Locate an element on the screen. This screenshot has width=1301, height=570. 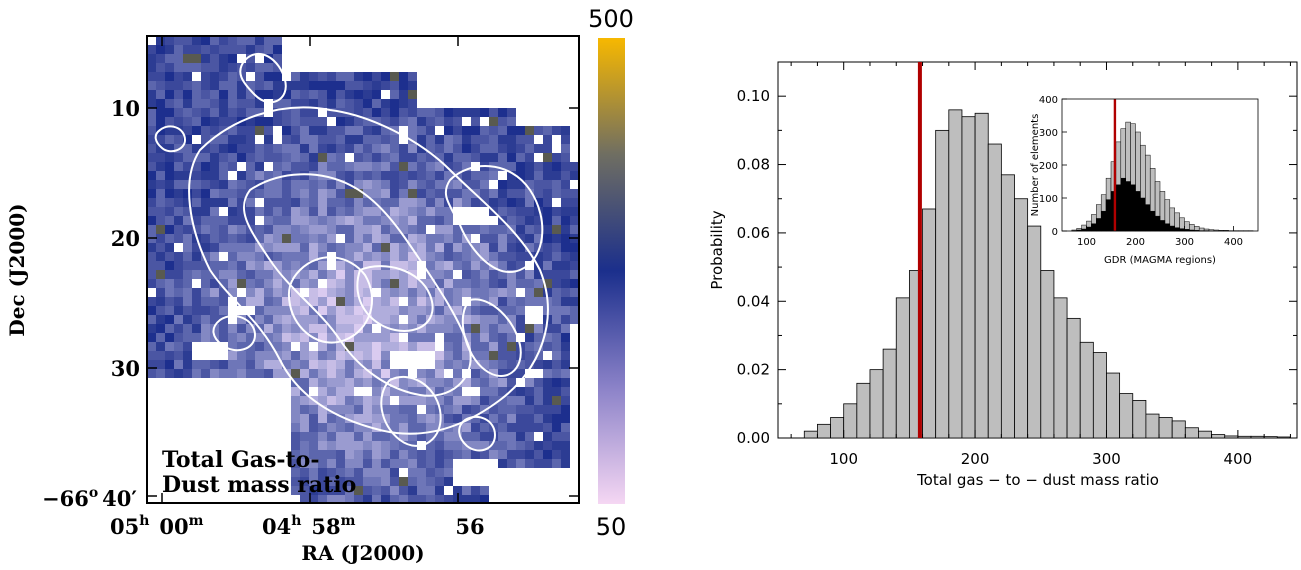
y-tick-label: 0.06 is located at coordinates (753, 233).